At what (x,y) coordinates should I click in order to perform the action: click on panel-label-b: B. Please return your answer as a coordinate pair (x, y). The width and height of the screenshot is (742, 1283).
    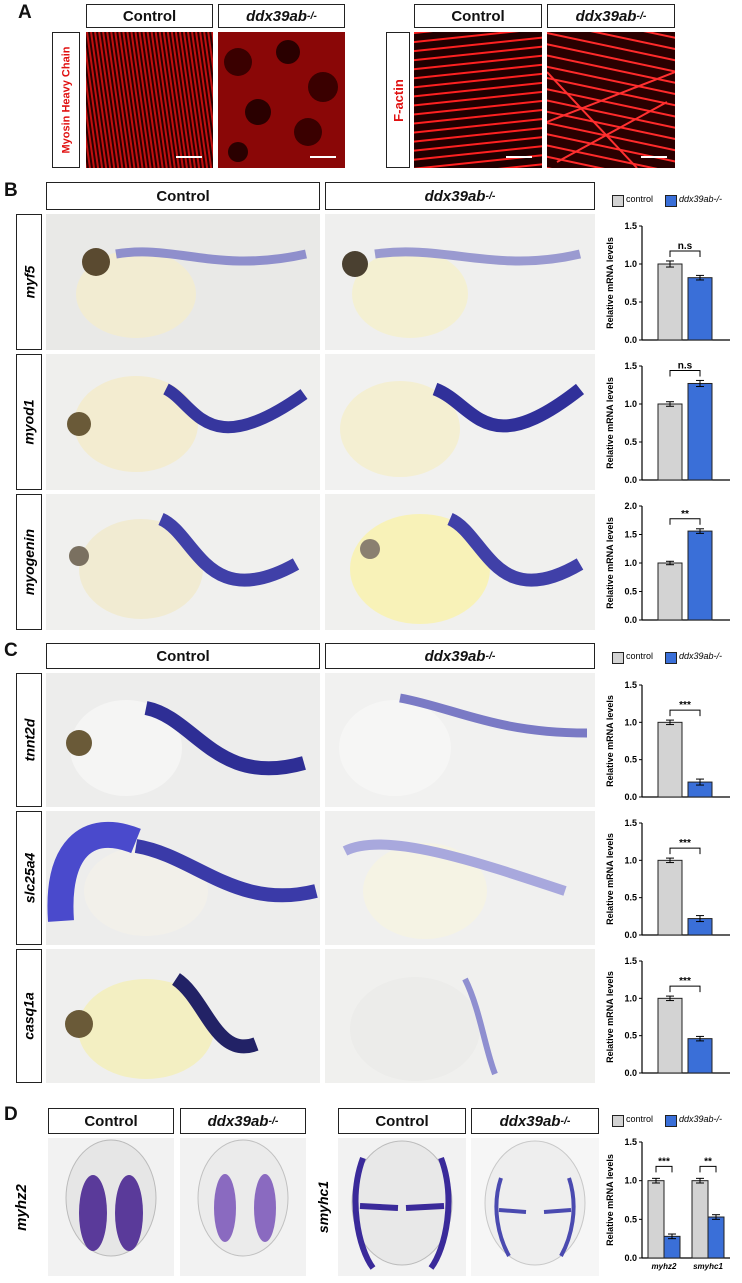
    Looking at the image, I should click on (11, 190).